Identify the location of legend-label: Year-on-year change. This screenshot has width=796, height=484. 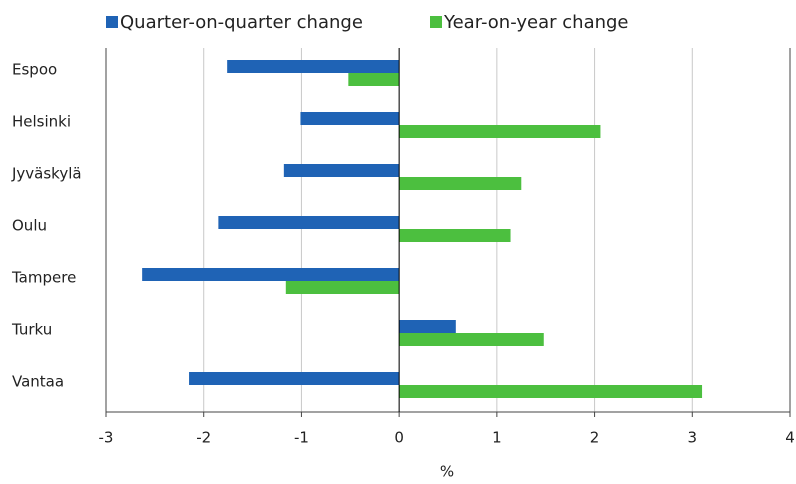
(536, 22).